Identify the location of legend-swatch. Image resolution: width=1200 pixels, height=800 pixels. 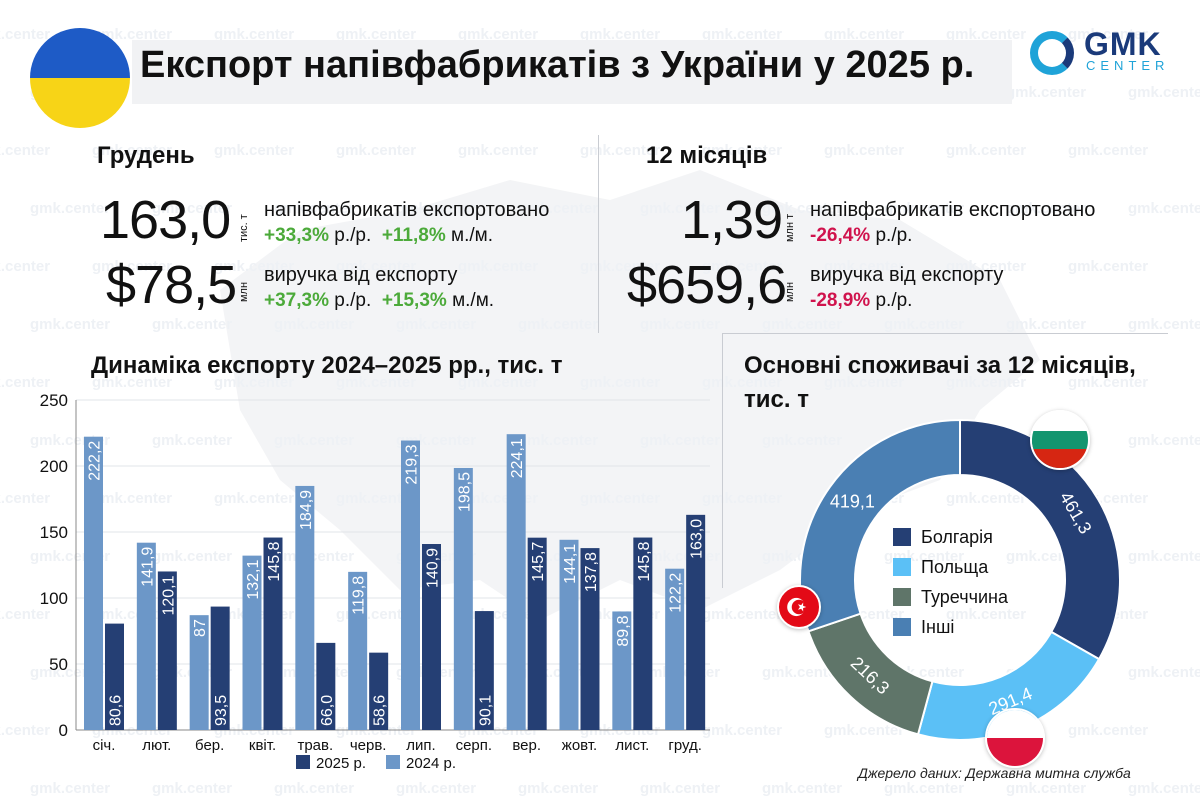
(902, 537).